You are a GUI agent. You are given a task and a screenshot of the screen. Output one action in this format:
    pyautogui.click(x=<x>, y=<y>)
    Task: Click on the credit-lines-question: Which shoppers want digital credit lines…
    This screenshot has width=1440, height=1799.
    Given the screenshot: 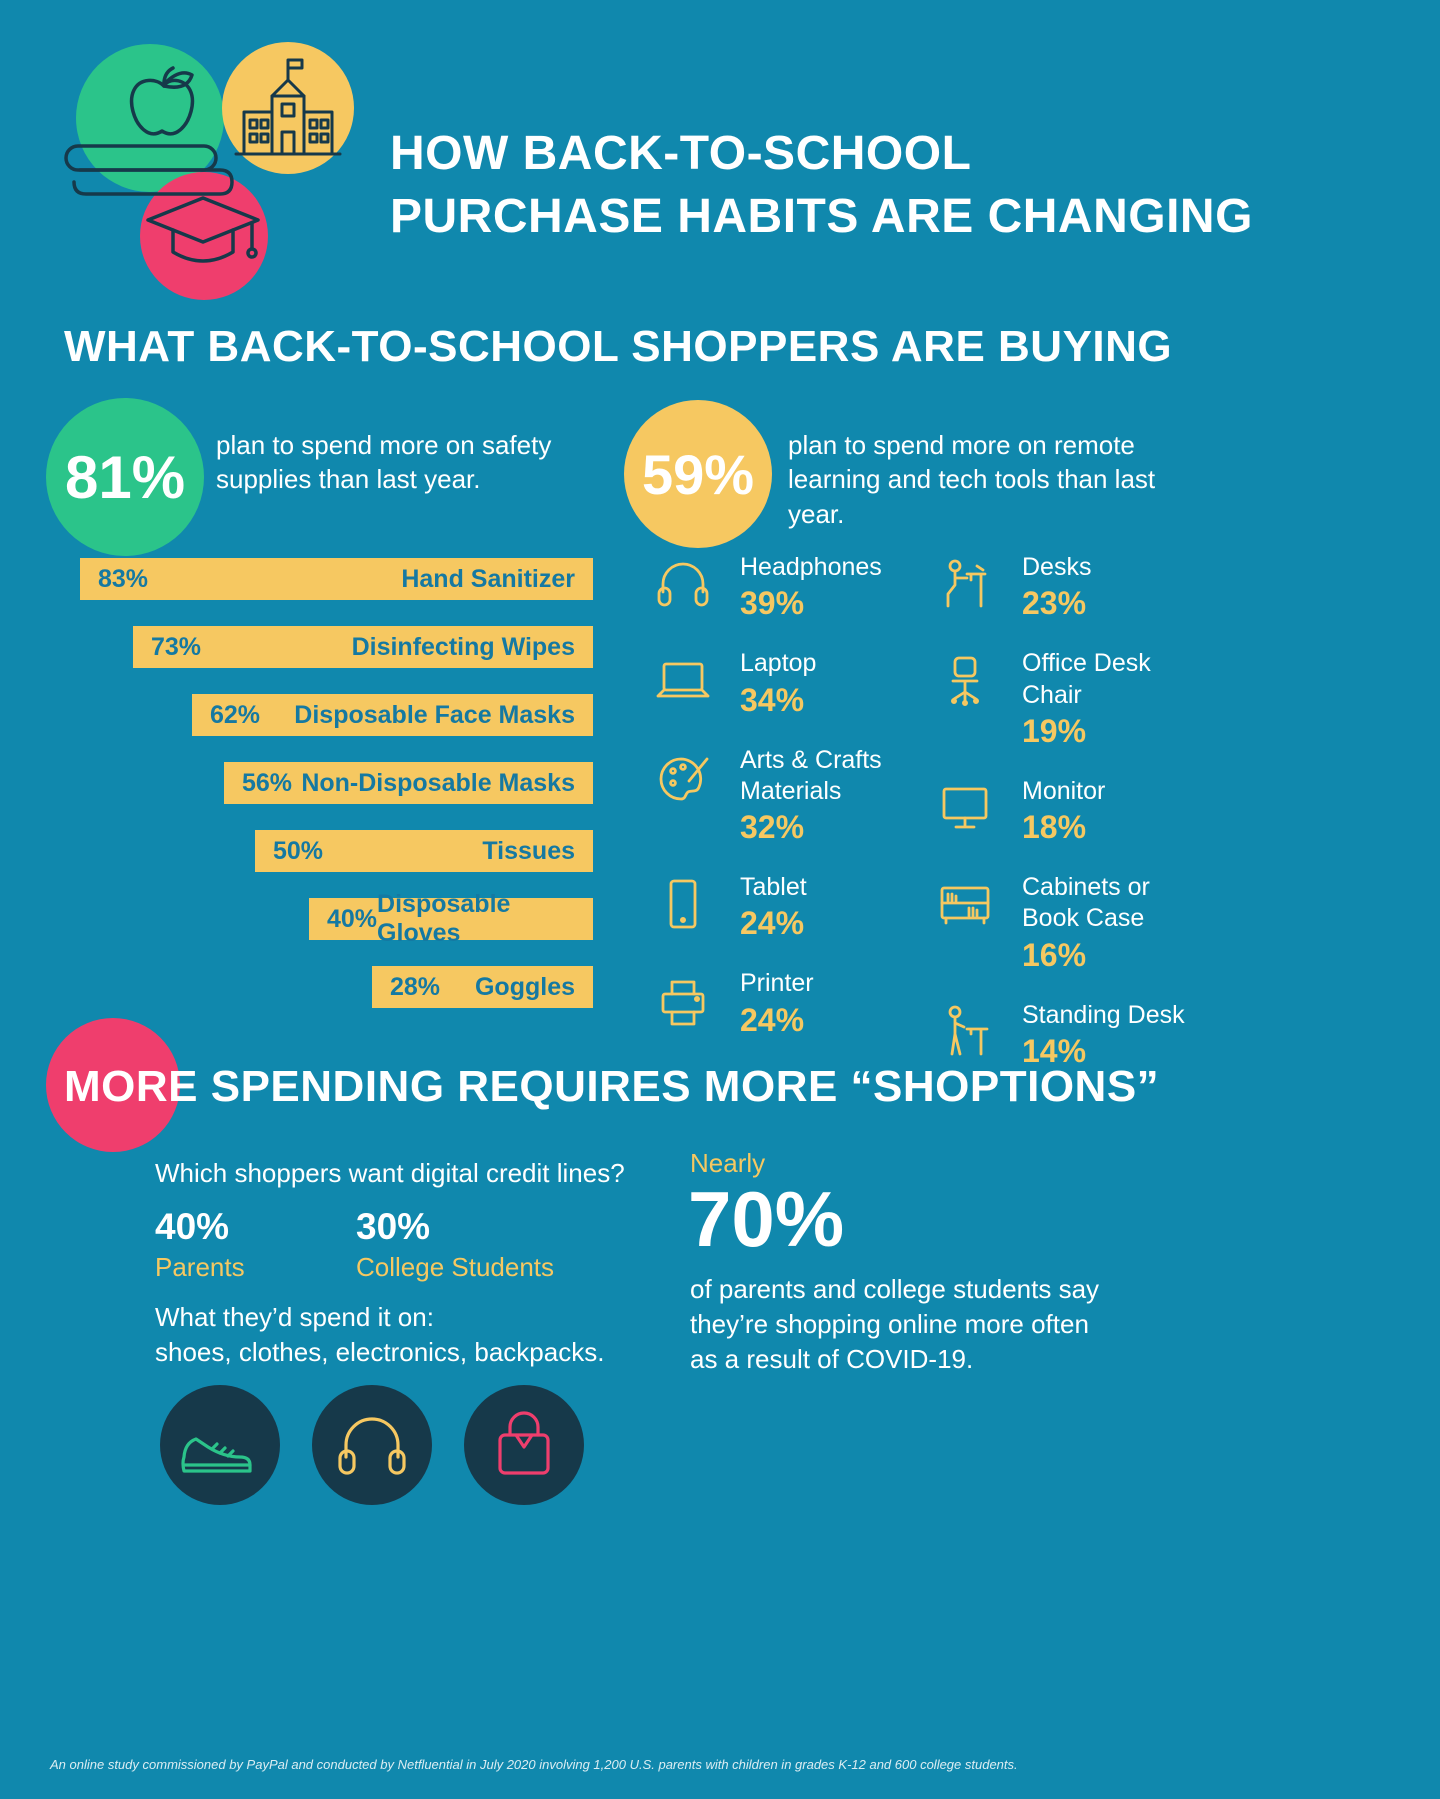 What is the action you would take?
    pyautogui.click(x=390, y=1173)
    